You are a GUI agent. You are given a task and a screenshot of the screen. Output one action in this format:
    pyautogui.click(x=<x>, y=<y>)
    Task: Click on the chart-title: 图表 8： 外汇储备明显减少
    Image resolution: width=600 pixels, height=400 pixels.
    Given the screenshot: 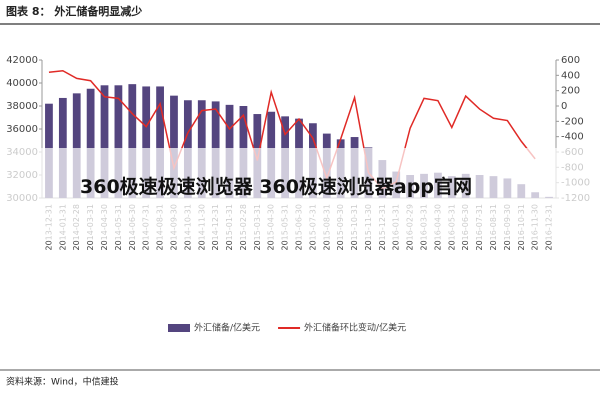 What is the action you would take?
    pyautogui.click(x=74, y=11)
    